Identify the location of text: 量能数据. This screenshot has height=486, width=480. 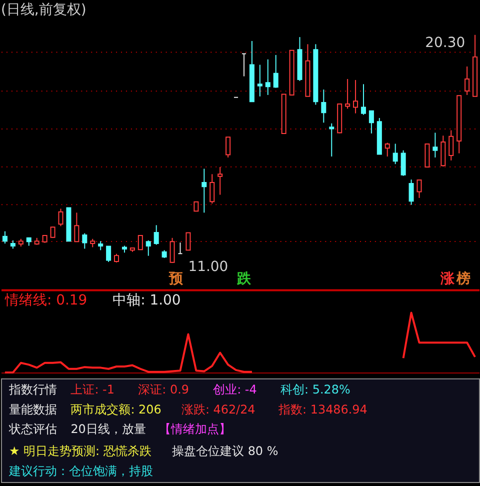
(32, 409).